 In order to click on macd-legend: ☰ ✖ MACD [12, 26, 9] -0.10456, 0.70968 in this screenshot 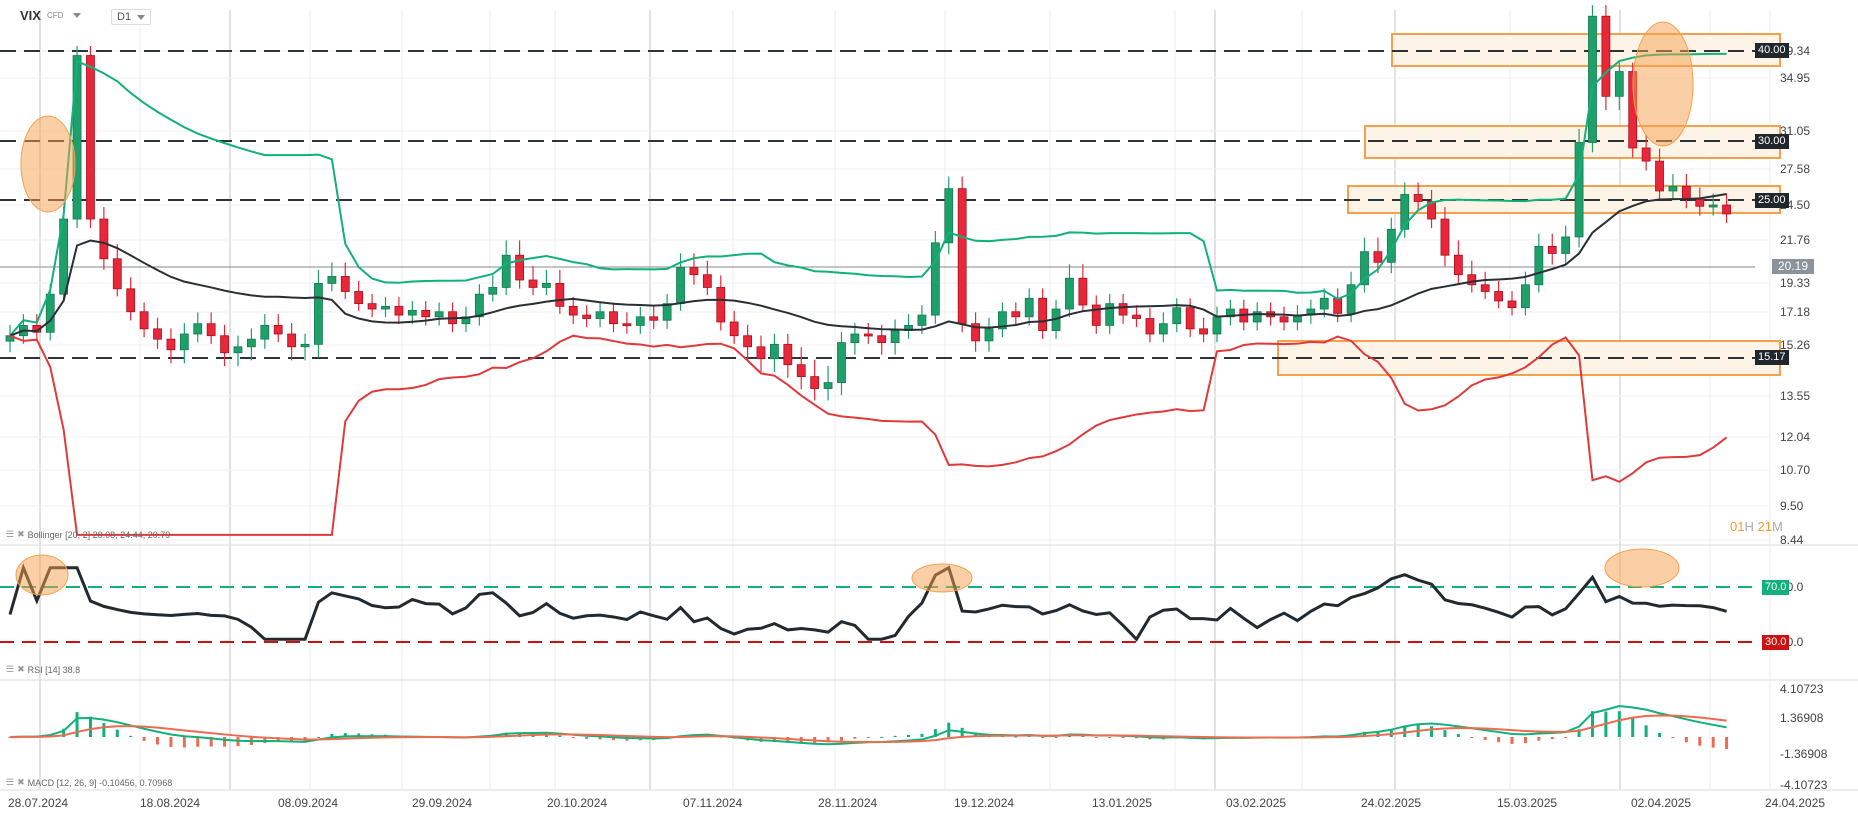, I will do `click(89, 782)`.